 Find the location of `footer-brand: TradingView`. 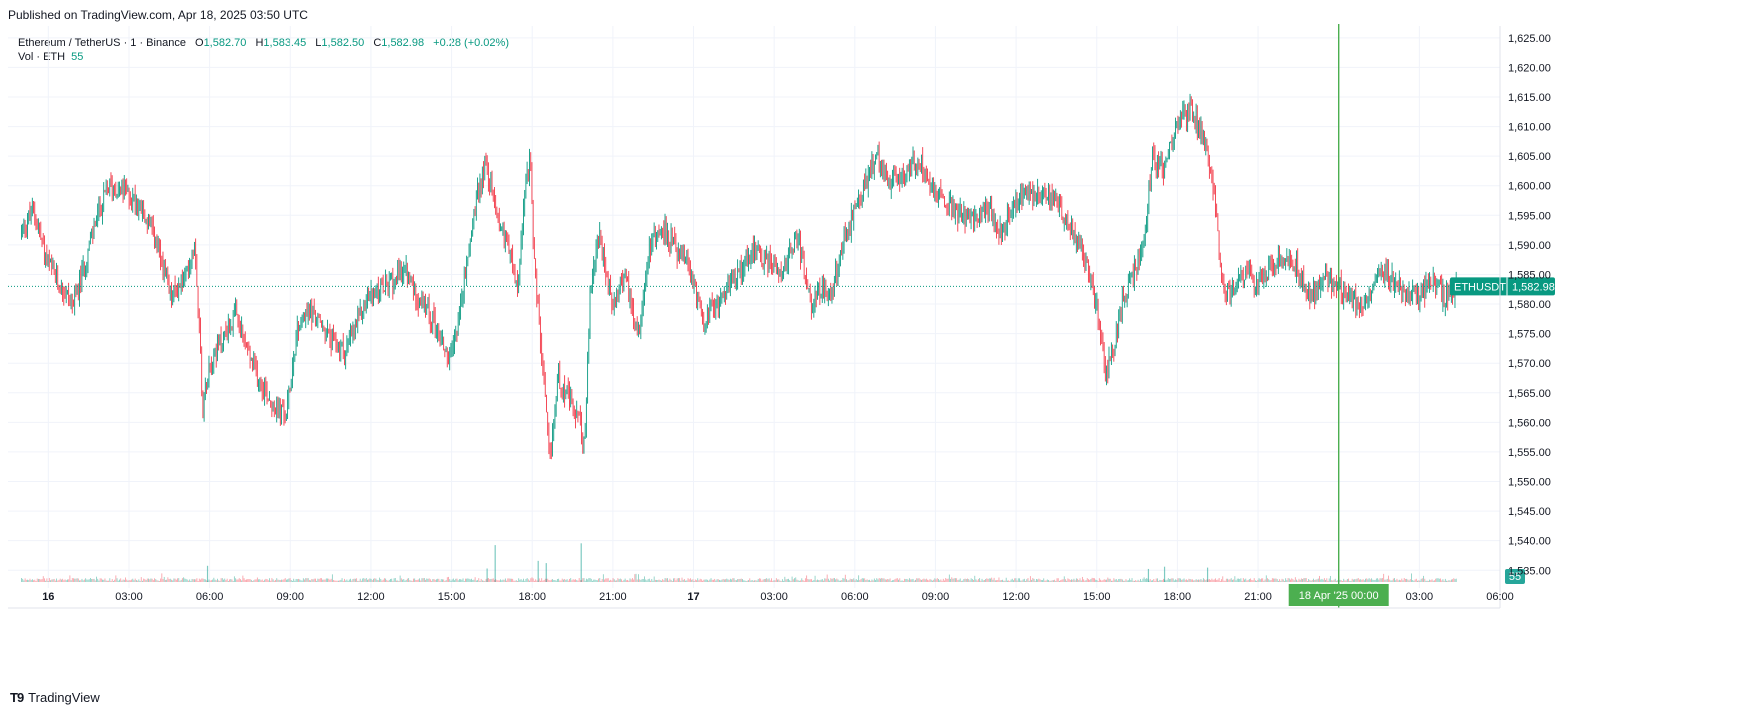

footer-brand: TradingView is located at coordinates (64, 697).